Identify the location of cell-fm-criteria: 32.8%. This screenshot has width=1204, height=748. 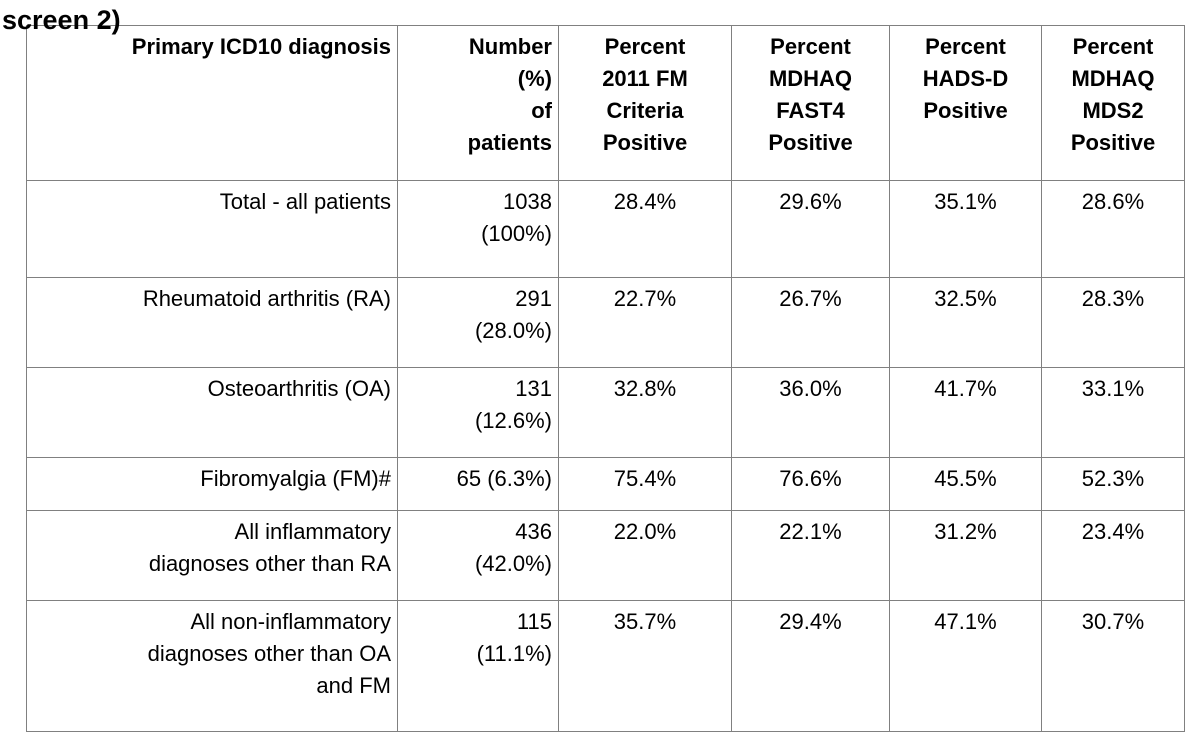
(645, 412).